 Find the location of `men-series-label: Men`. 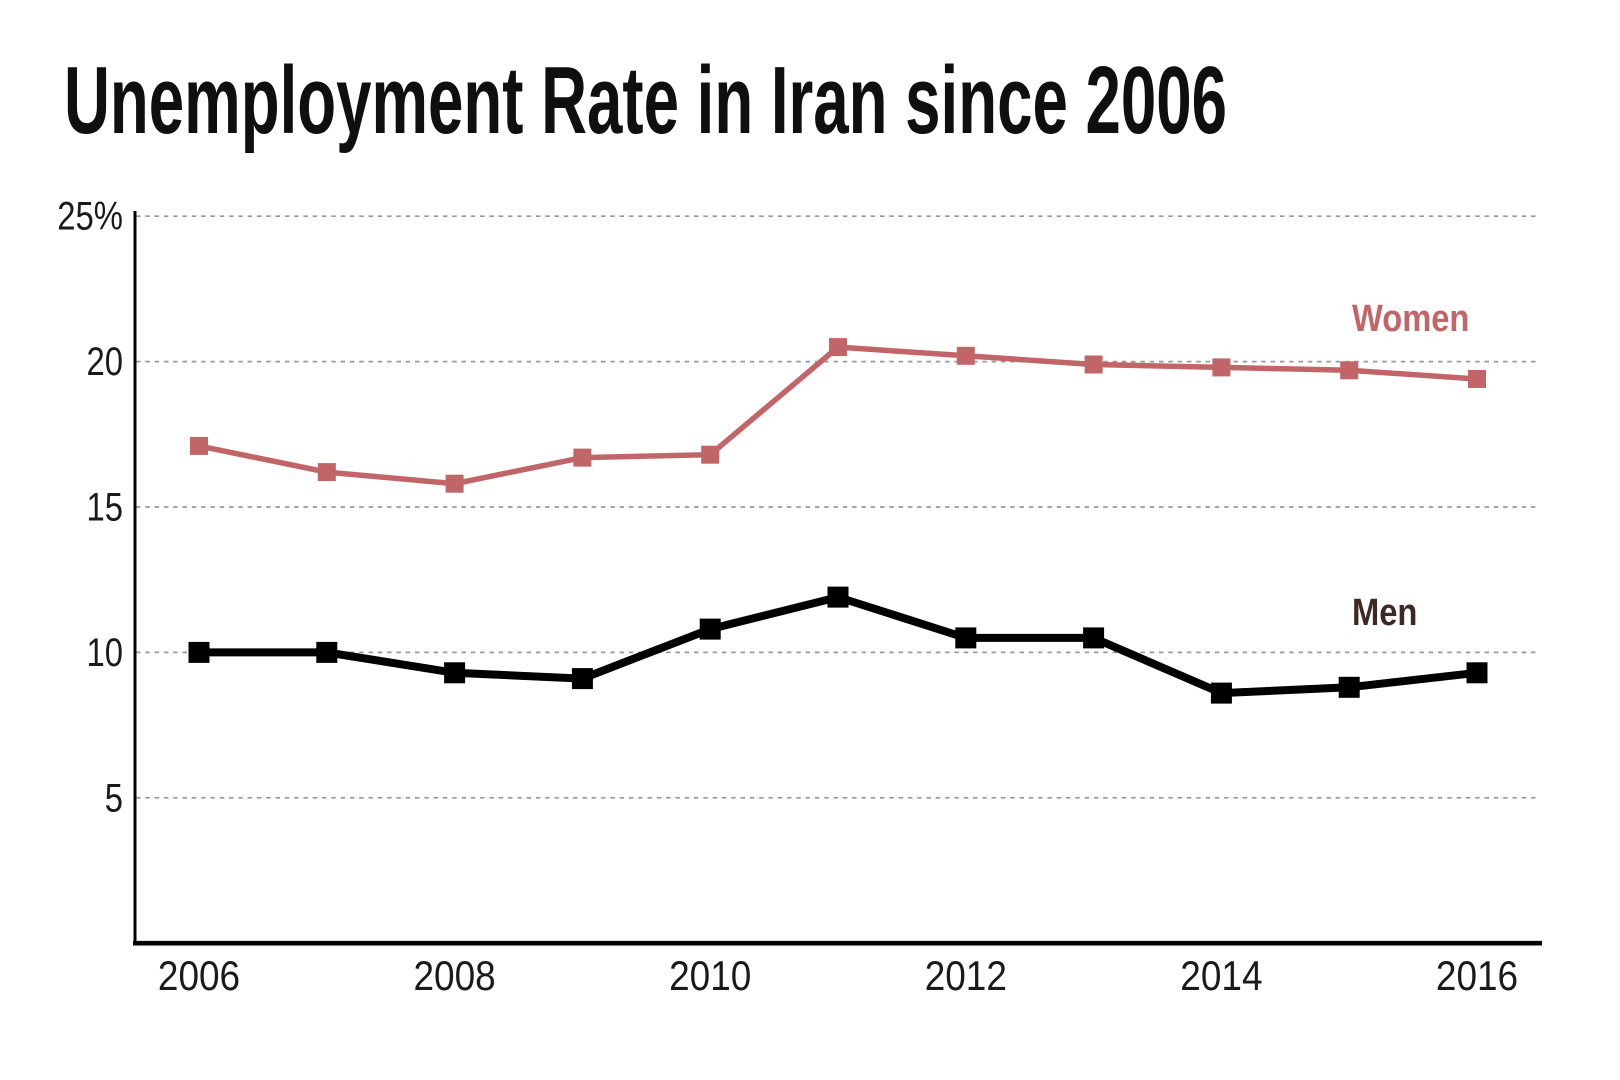

men-series-label: Men is located at coordinates (1384, 613).